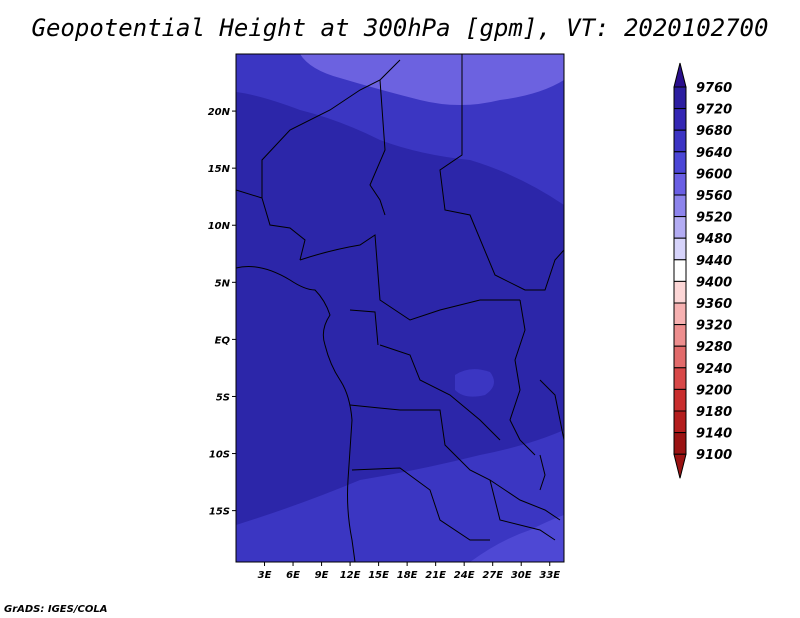 This screenshot has height=618, width=800. I want to click on y-tick-label: 10N, so click(219, 226).